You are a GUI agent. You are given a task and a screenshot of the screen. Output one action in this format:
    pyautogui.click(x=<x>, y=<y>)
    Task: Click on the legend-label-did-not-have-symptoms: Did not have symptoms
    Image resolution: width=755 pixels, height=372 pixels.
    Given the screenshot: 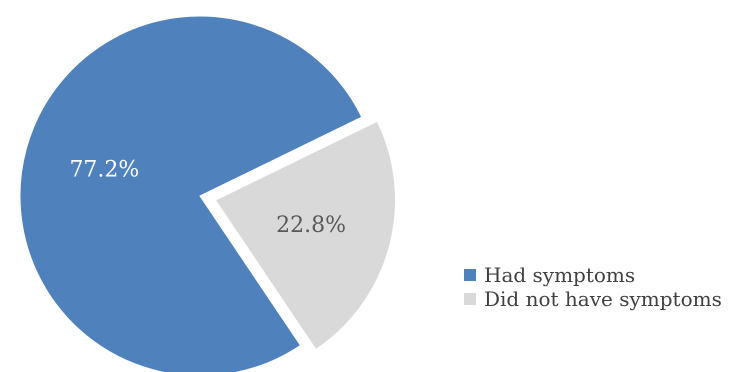 What is the action you would take?
    pyautogui.click(x=603, y=299)
    